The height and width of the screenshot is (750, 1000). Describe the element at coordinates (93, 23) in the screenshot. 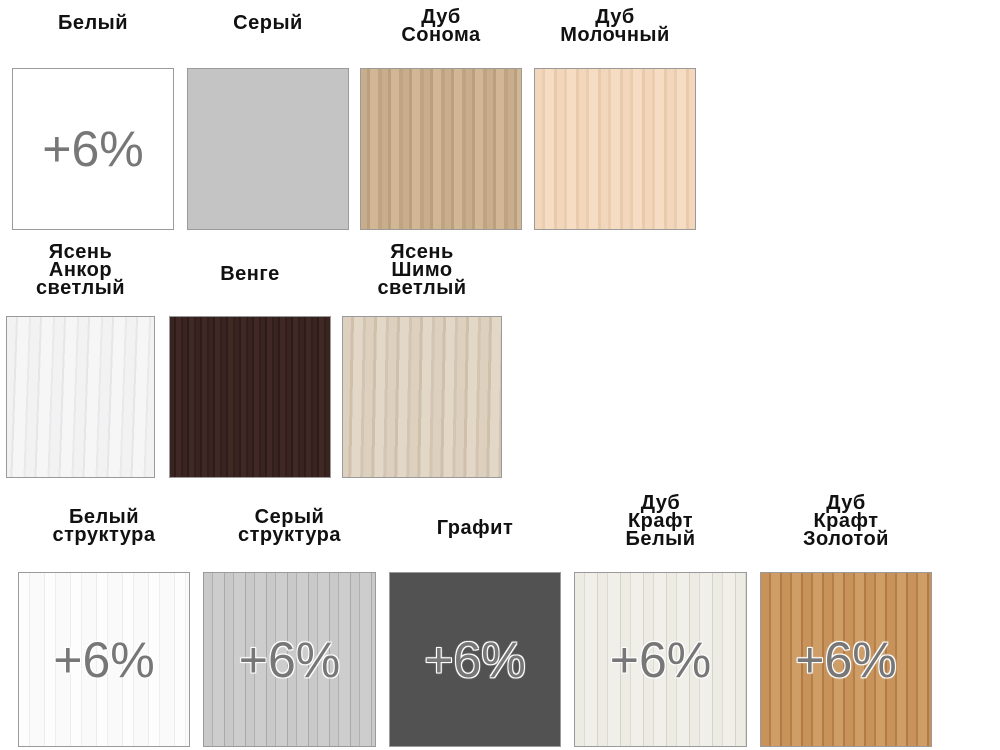

I see `swatch-label-white: Белый` at that location.